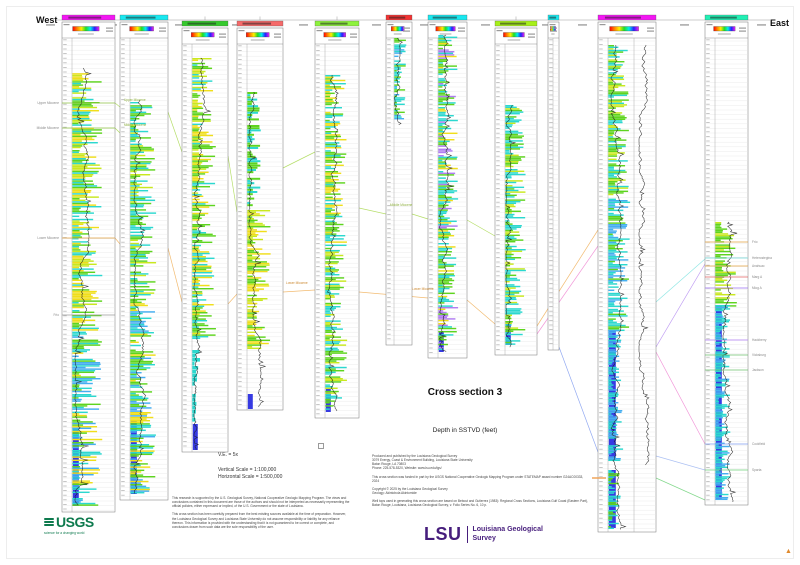 The width and height of the screenshot is (800, 565). What do you see at coordinates (599, 478) in the screenshot?
I see `highlight-smudge` at bounding box center [599, 478].